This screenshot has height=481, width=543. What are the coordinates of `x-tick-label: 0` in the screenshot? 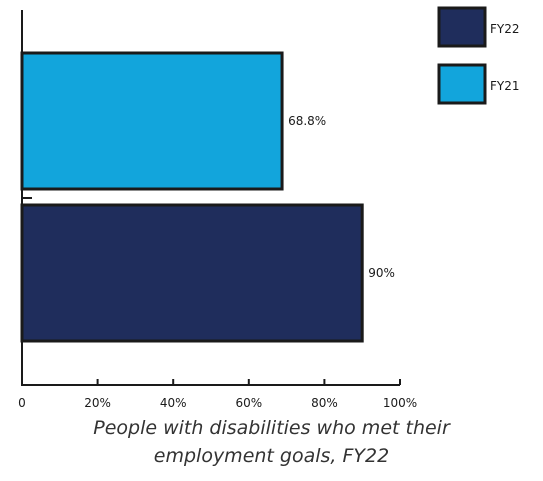 It's located at (22, 403).